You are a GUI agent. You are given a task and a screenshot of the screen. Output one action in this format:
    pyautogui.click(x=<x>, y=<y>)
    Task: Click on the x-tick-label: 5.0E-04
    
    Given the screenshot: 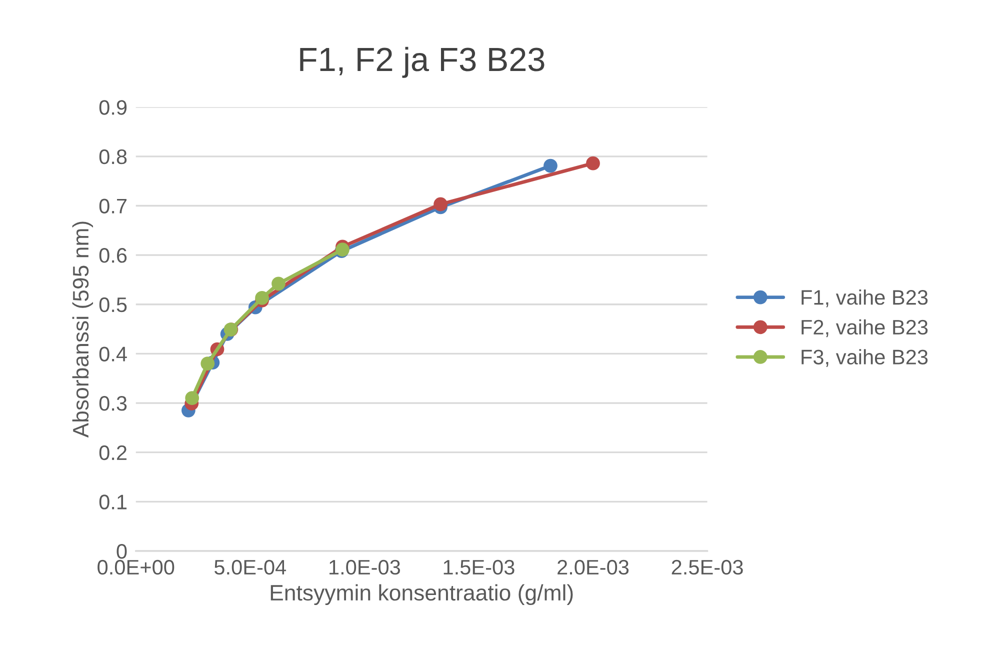 What is the action you would take?
    pyautogui.click(x=250, y=567)
    